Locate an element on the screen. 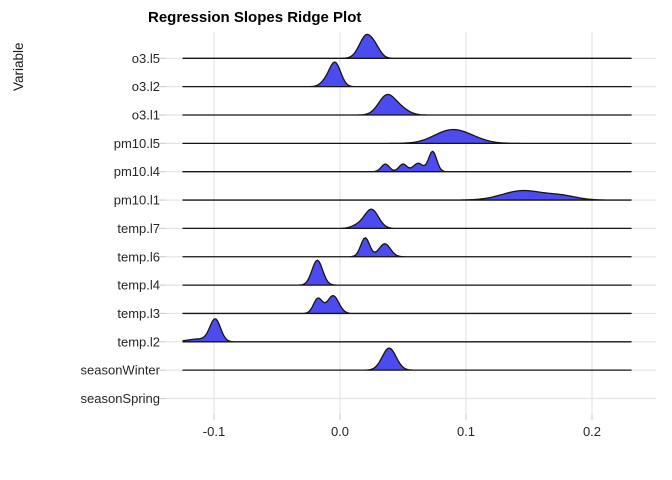 The image size is (672, 480). y-tick-label-temp.l2: temp.l2 is located at coordinates (138, 341).